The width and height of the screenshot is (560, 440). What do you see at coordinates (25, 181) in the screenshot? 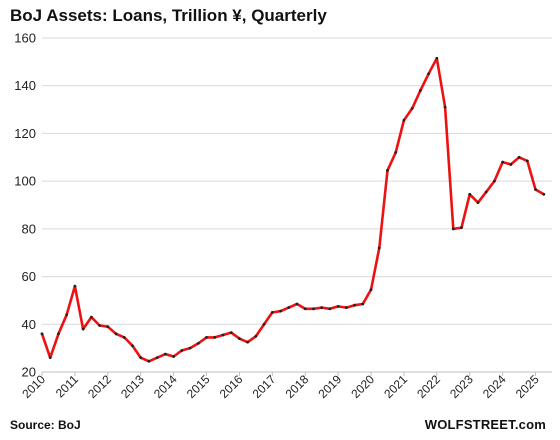
I see `y-tick-label: 100` at bounding box center [25, 181].